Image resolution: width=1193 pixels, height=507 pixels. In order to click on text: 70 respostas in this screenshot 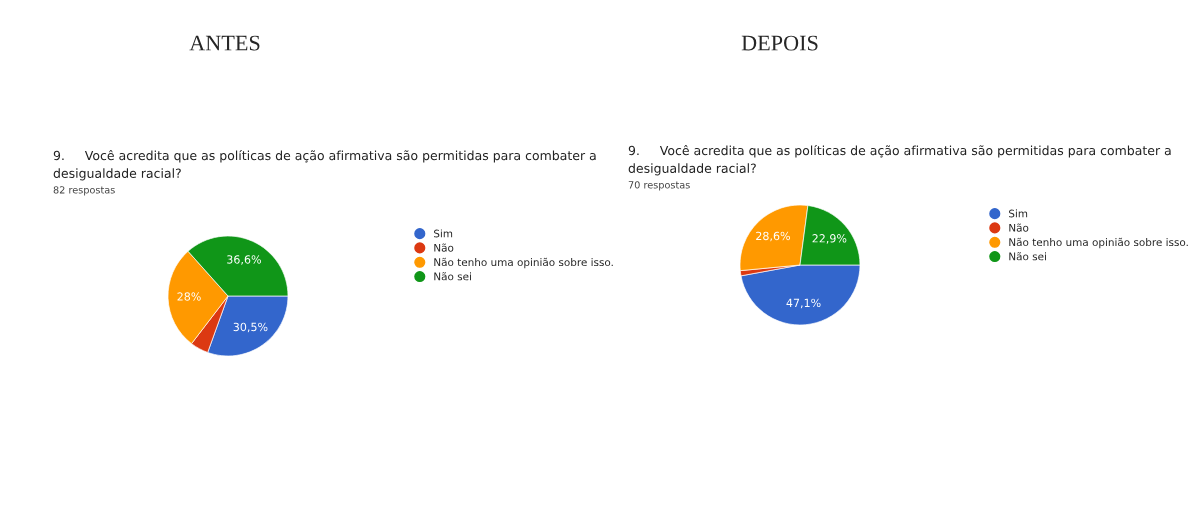, I will do `click(659, 186)`.